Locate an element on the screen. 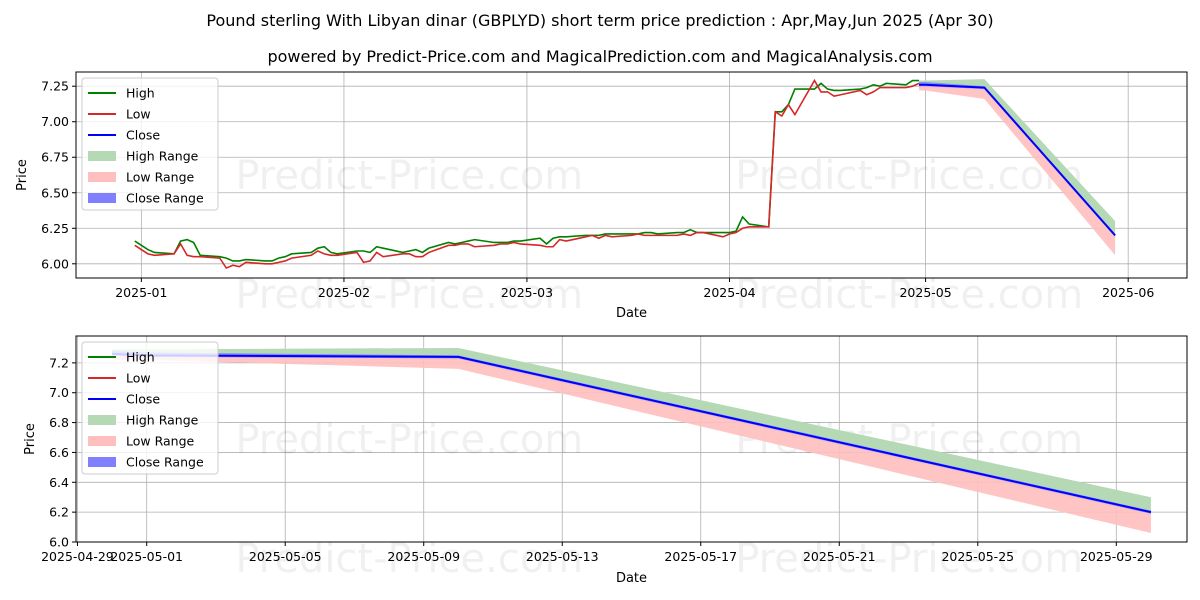 The width and height of the screenshot is (1200, 600). x-tick-label: 2025-05-05 is located at coordinates (285, 556).